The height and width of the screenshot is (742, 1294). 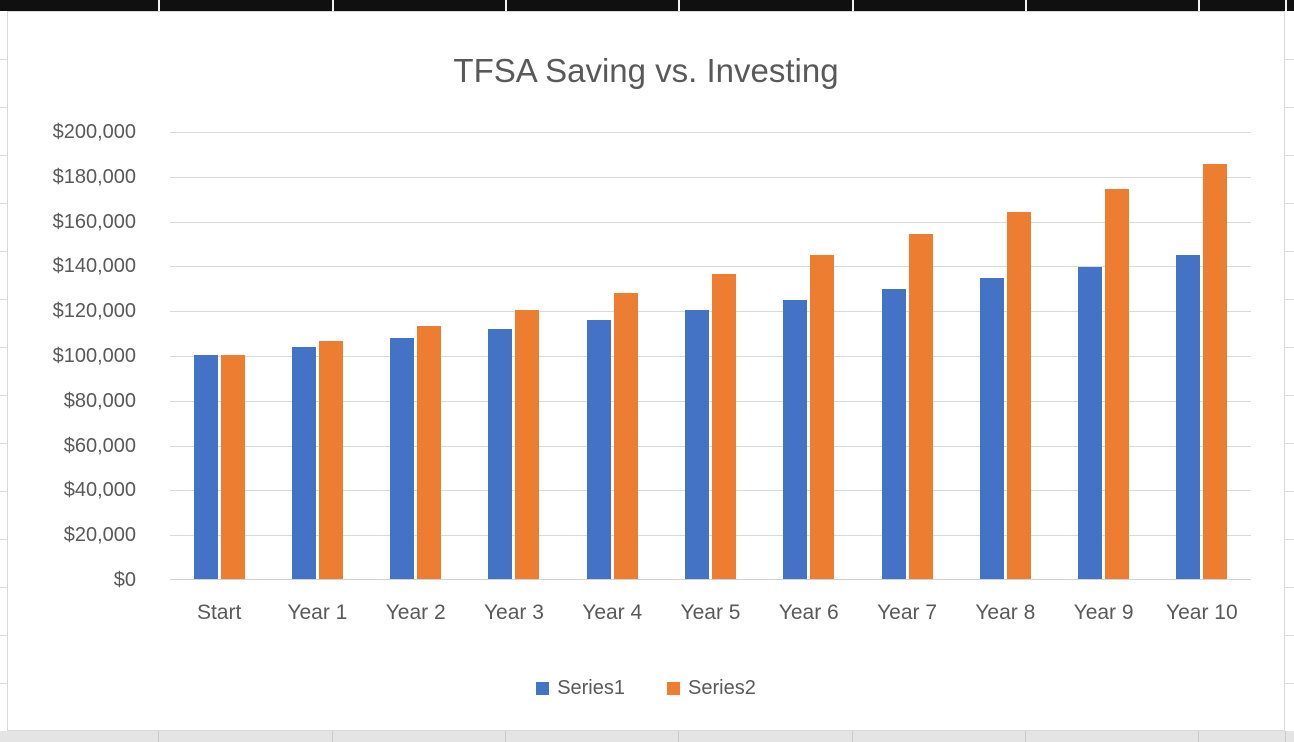 What do you see at coordinates (543, 688) in the screenshot?
I see `legend-swatch-icon` at bounding box center [543, 688].